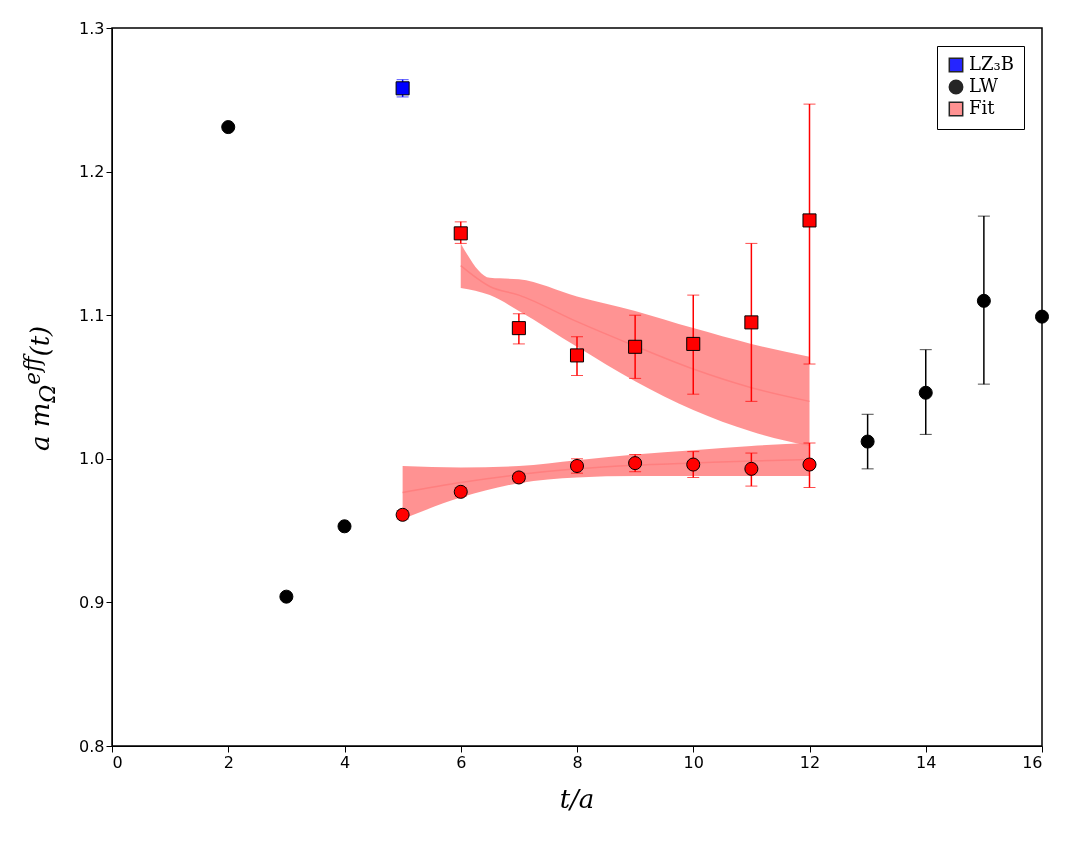 This screenshot has height=845, width=1071. Describe the element at coordinates (1032, 762) in the screenshot. I see `x-tick-label: 16` at that location.